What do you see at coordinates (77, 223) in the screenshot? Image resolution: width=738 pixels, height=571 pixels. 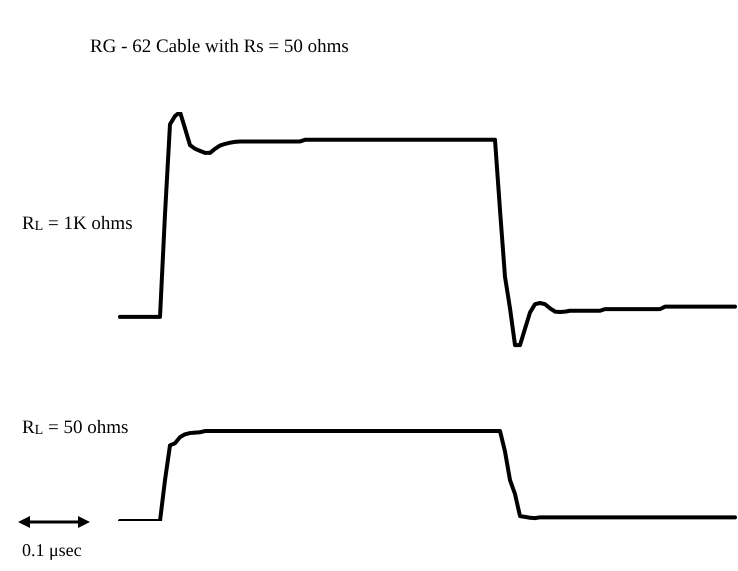 I see `series-label: RL = 1K ohms` at bounding box center [77, 223].